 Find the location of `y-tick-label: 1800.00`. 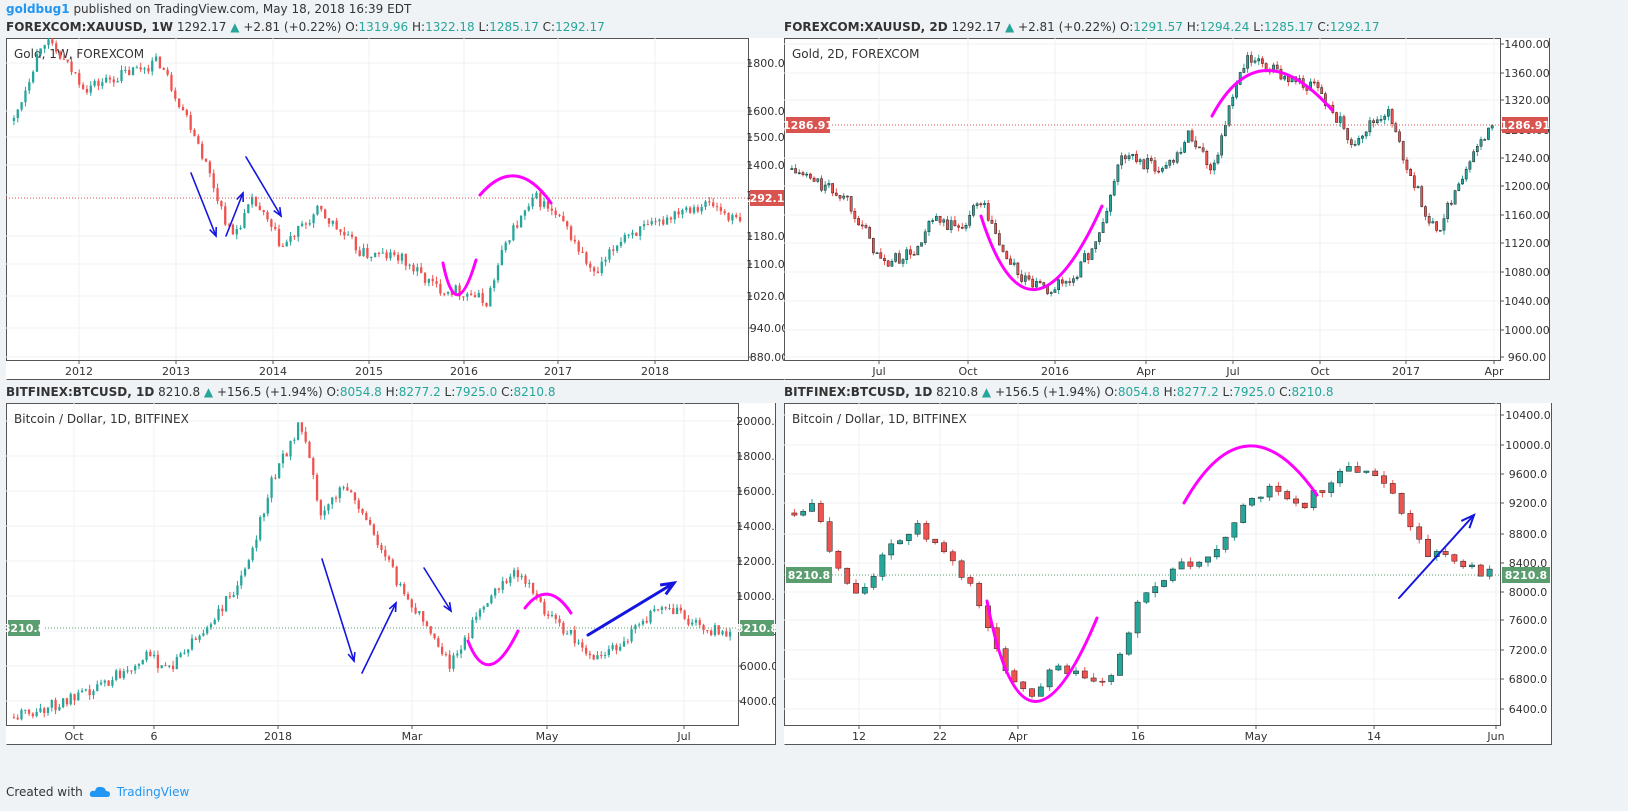

y-tick-label: 1800.00 is located at coordinates (766, 63).